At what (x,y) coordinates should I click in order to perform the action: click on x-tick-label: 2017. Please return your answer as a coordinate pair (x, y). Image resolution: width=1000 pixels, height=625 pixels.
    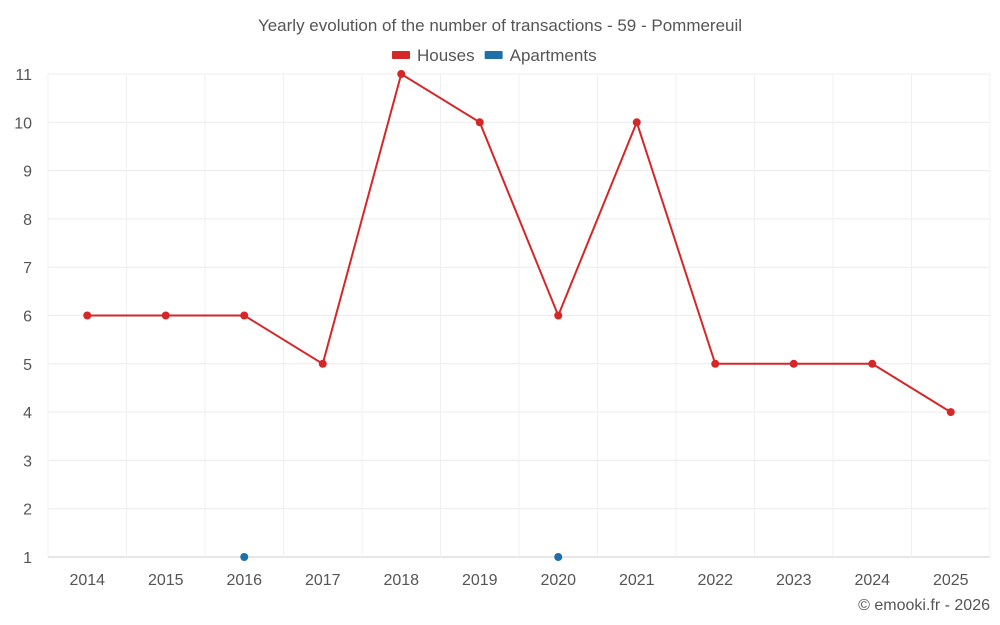
    Looking at the image, I should click on (323, 580).